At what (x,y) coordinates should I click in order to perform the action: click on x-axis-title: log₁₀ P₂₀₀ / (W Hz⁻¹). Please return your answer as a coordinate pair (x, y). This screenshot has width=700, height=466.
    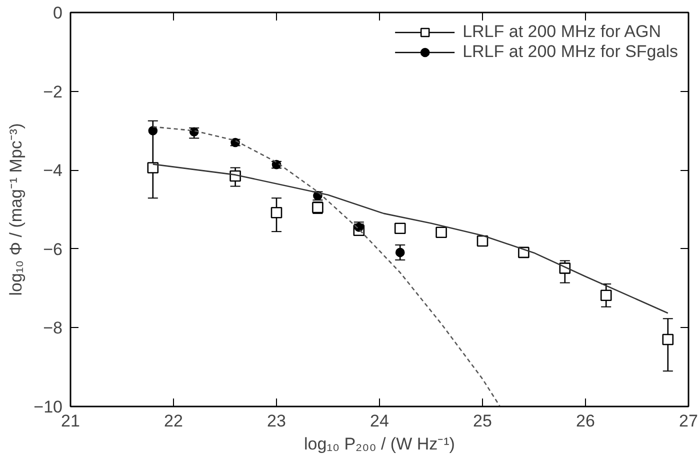
    Looking at the image, I should click on (379, 444).